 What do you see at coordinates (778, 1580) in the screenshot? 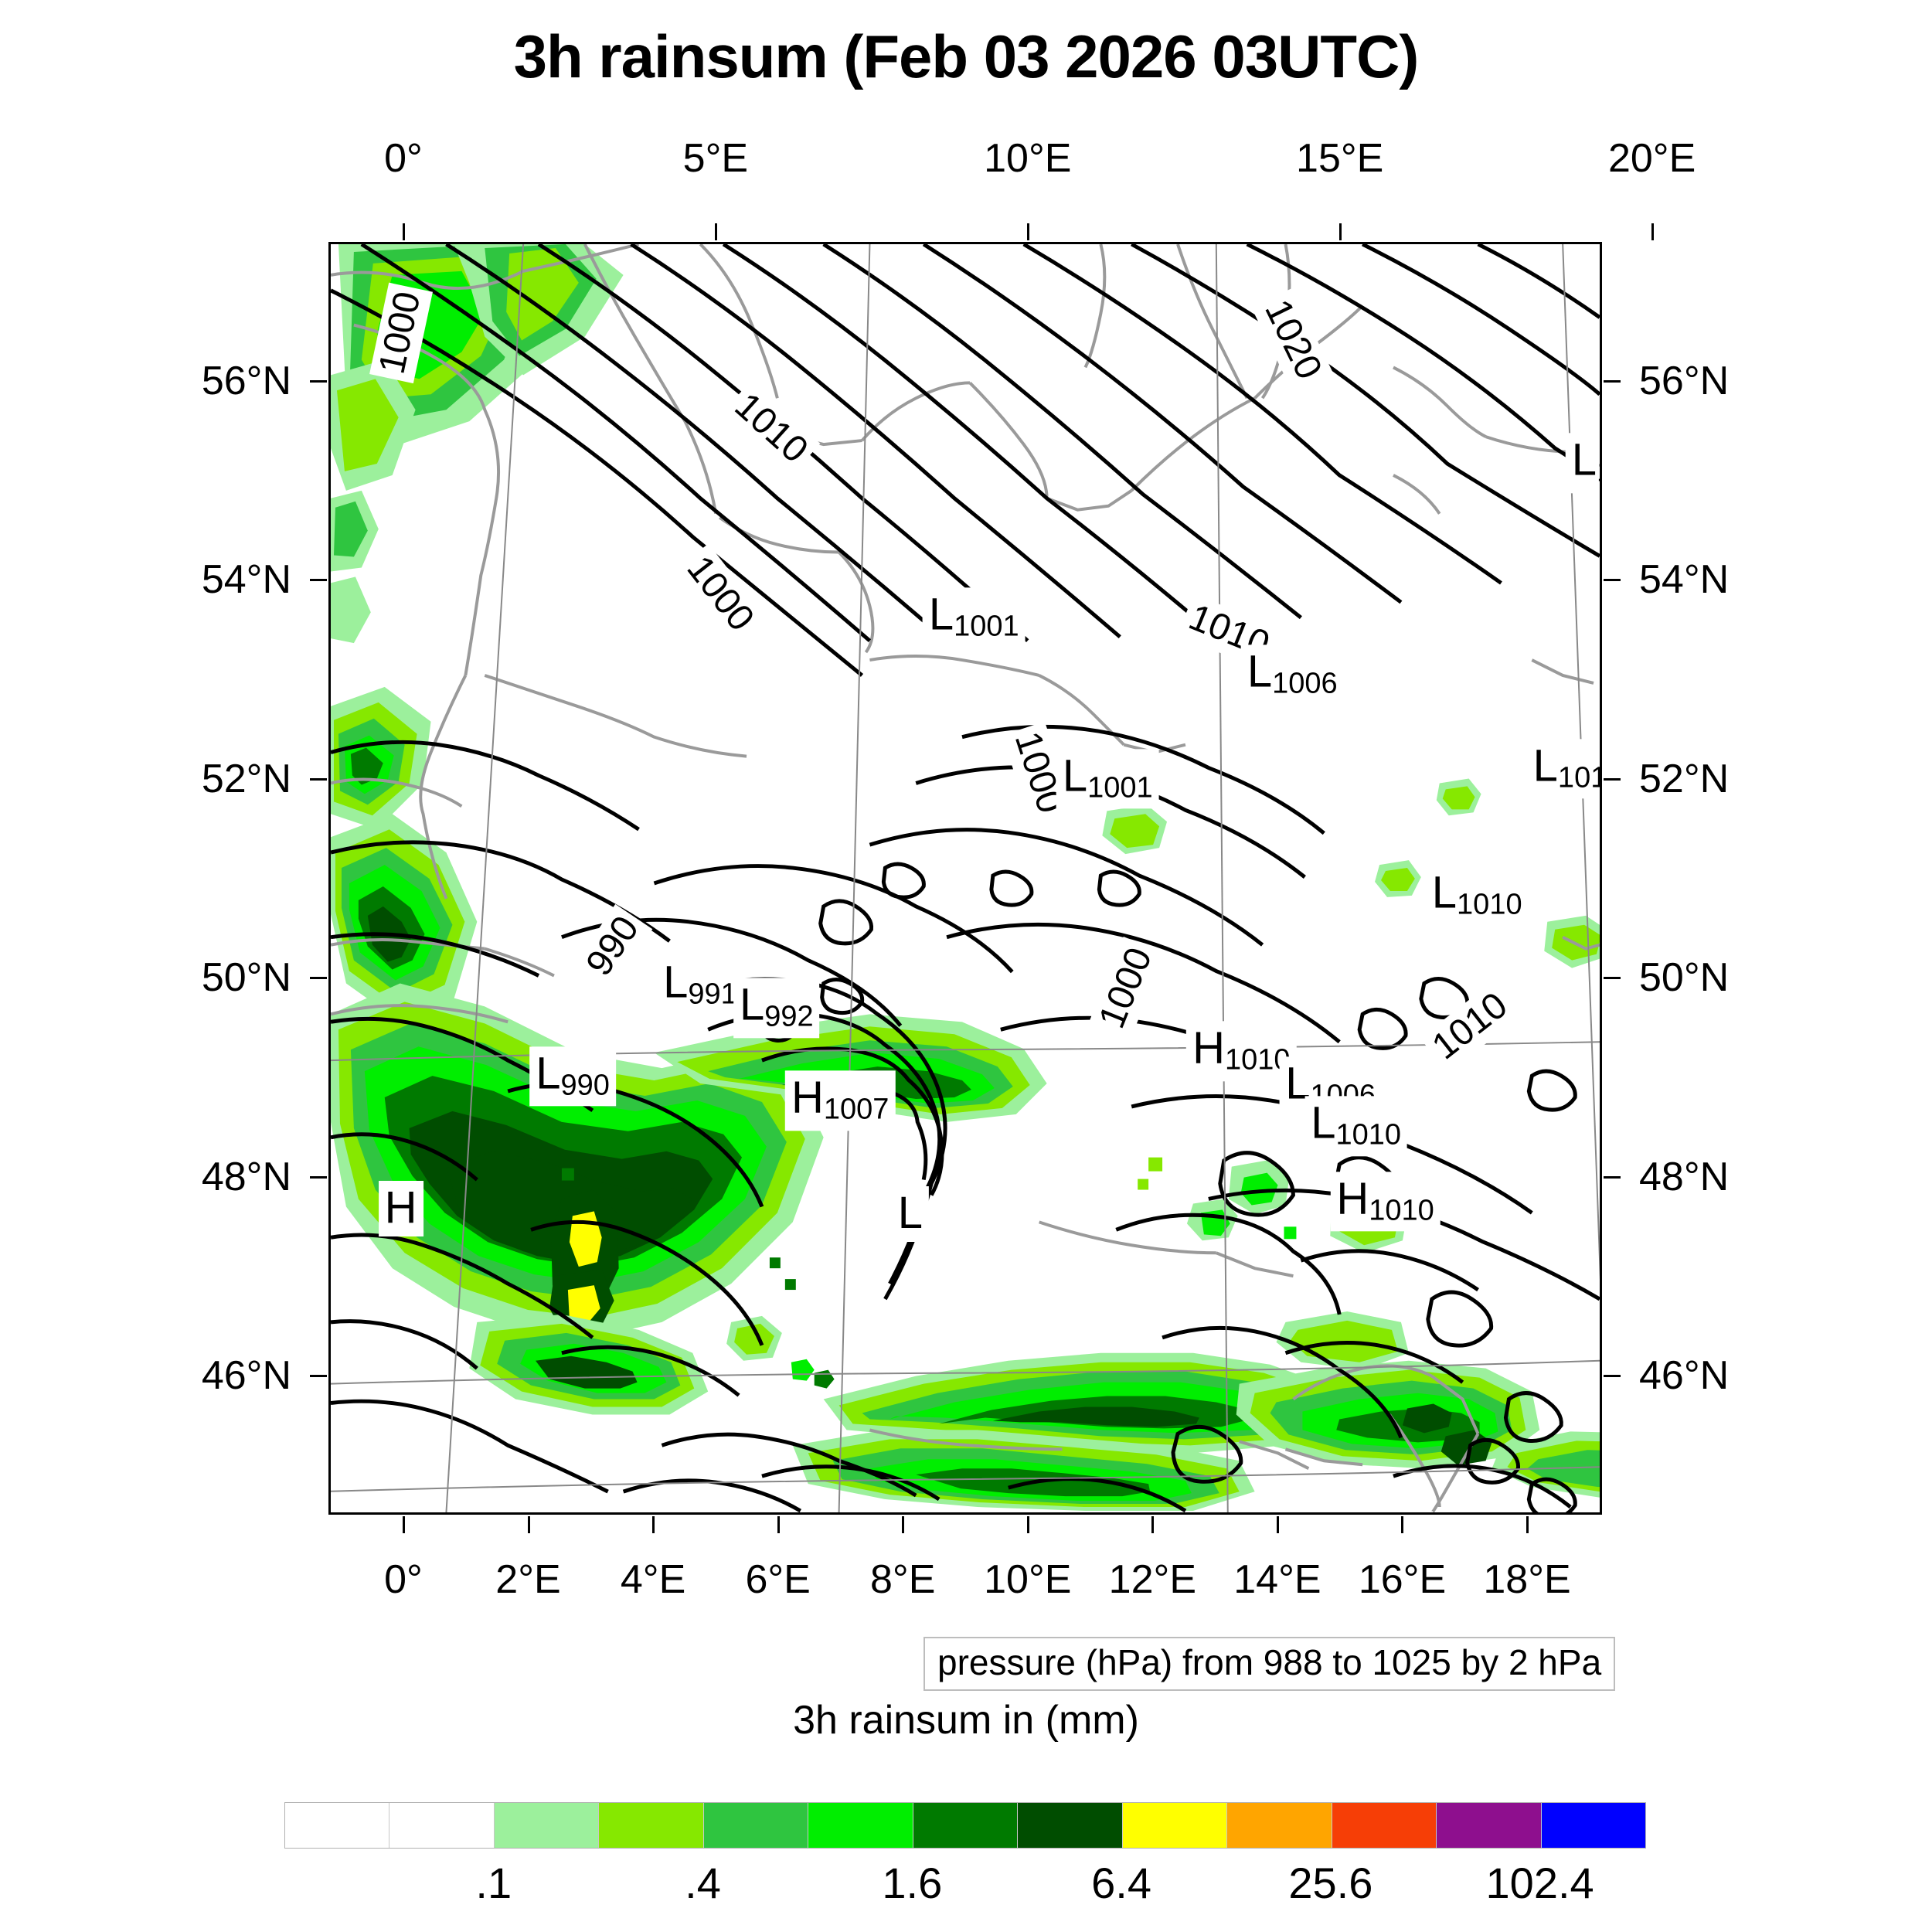
I see `bottom-tick-label-3: 6°E` at bounding box center [778, 1580].